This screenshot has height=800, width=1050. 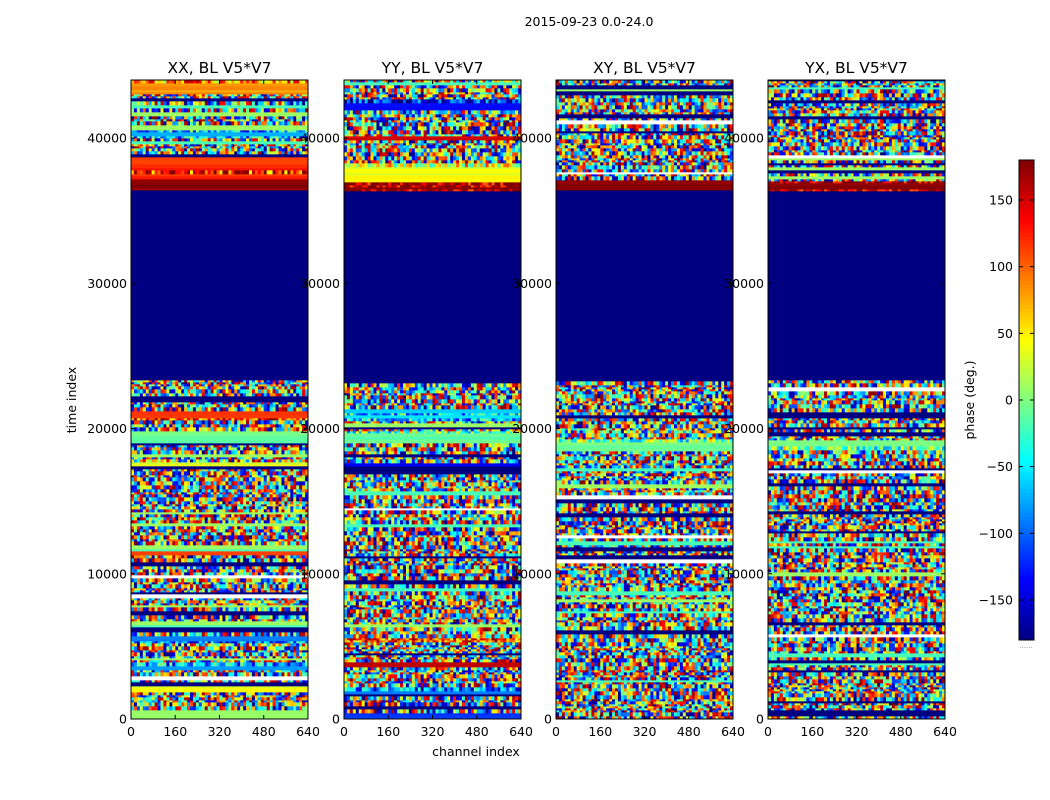 What do you see at coordinates (644, 68) in the screenshot?
I see `panel-title: XY, BL V5*V7` at bounding box center [644, 68].